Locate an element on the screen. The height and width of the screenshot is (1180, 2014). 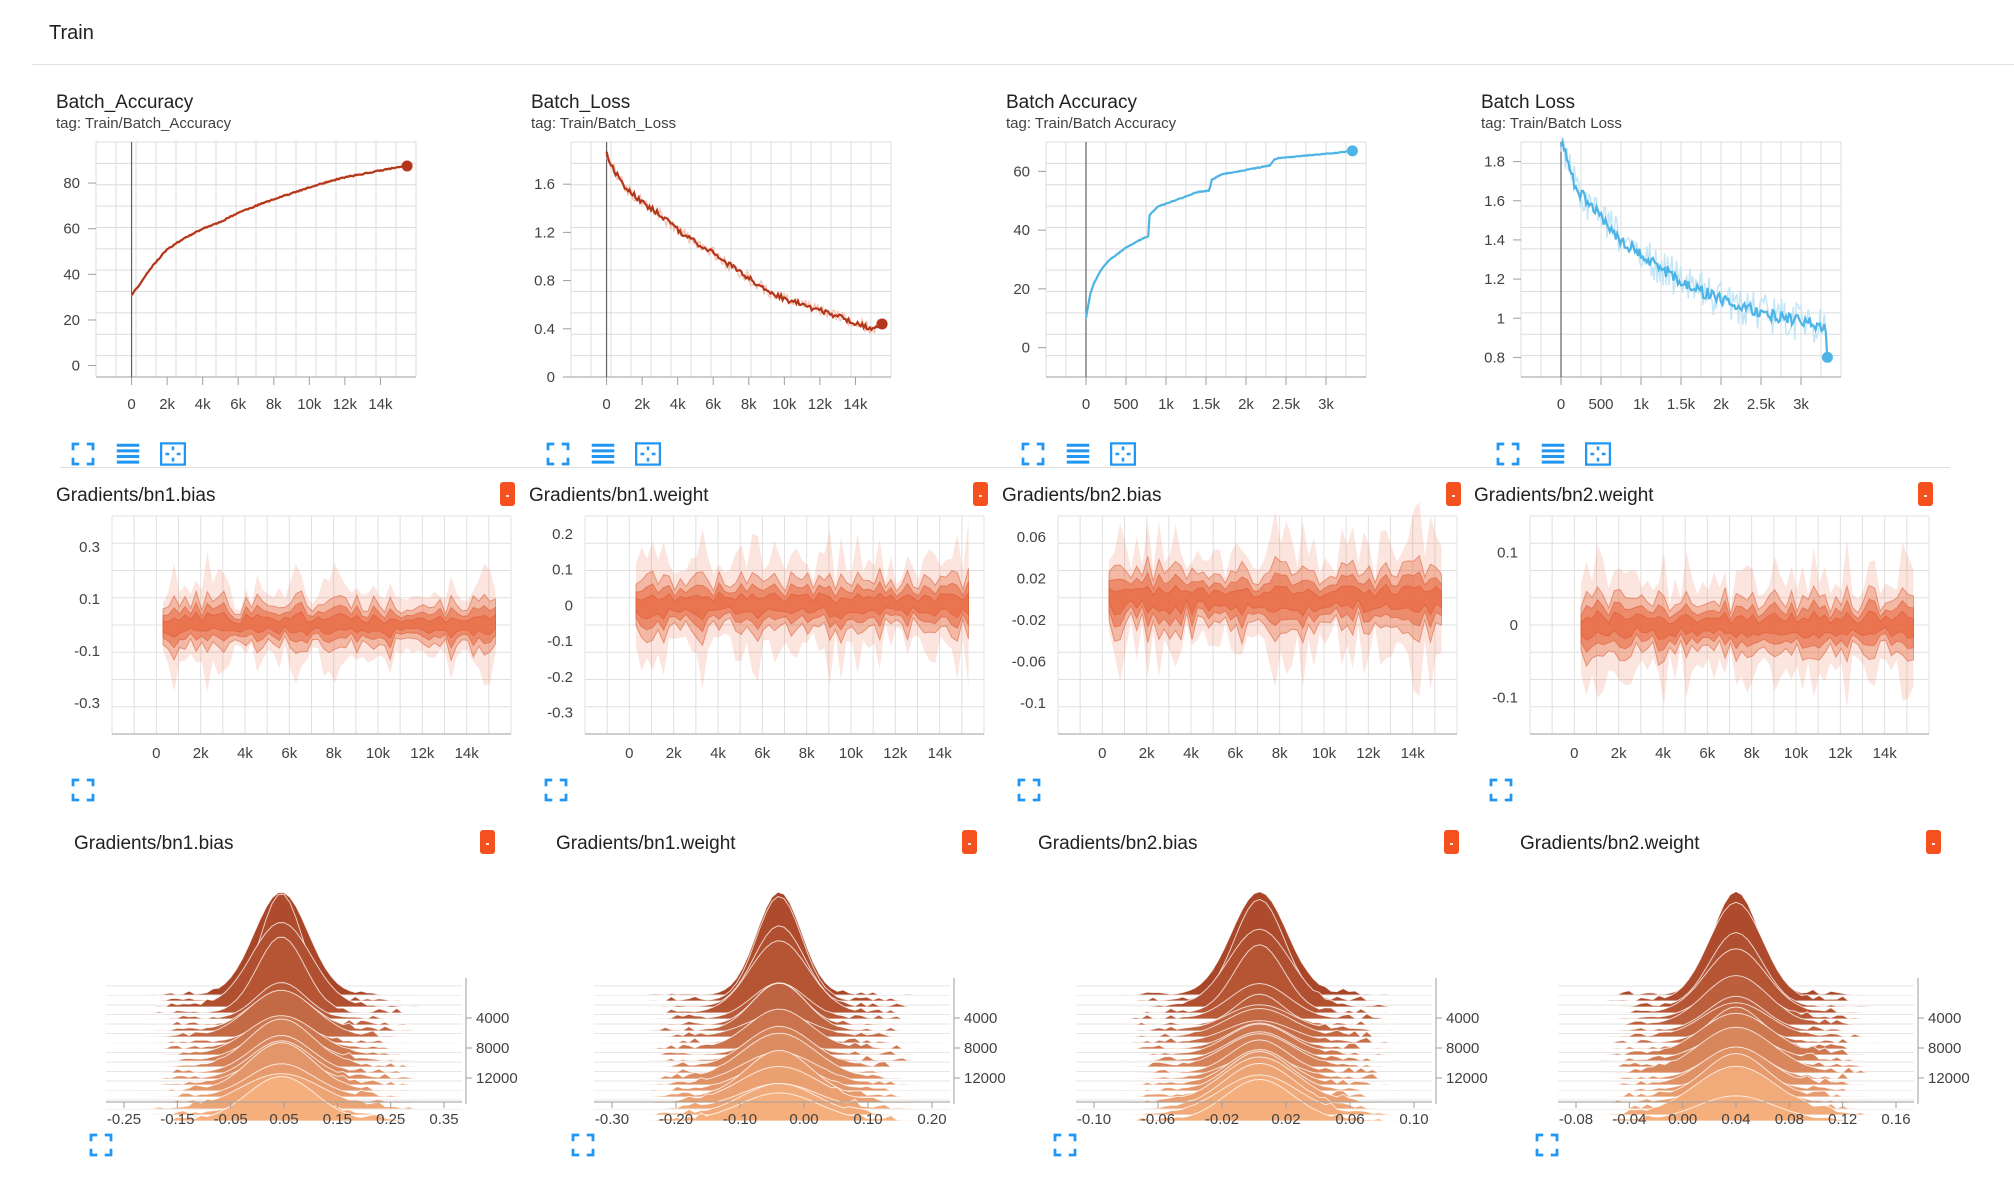
frame is located at coordinates (648, 454).